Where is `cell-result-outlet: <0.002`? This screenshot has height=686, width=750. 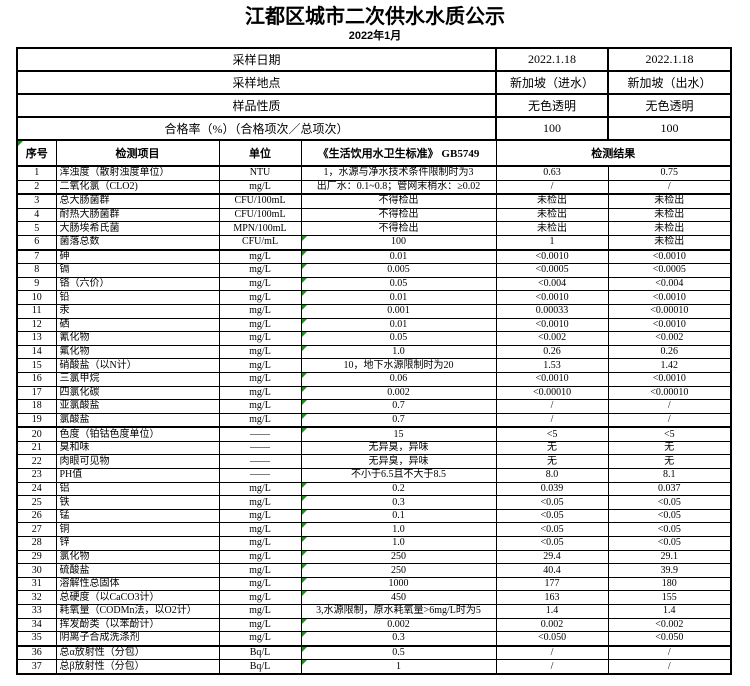
cell-result-outlet: <0.002 is located at coordinates (669, 338).